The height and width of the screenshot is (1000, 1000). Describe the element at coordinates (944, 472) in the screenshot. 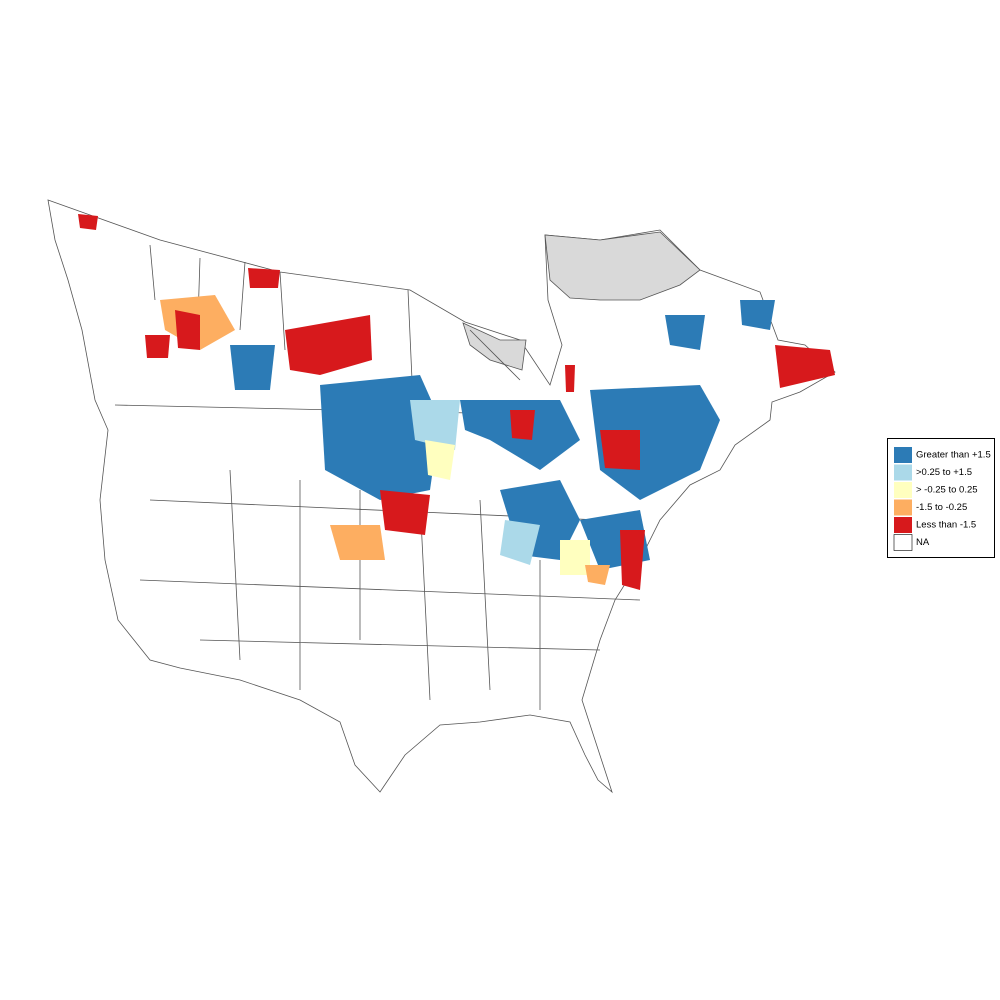

I see `legend-label: >0.25 to +1.5` at that location.